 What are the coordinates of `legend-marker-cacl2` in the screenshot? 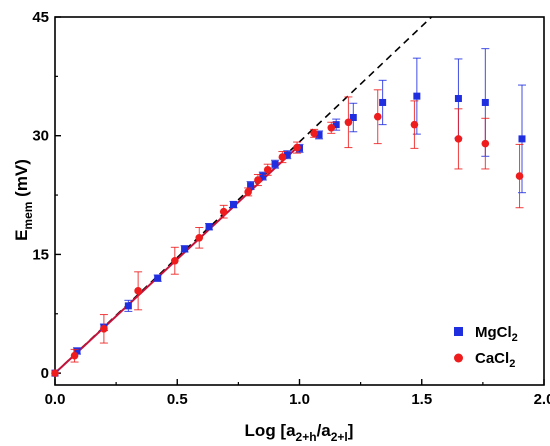 It's located at (458, 358).